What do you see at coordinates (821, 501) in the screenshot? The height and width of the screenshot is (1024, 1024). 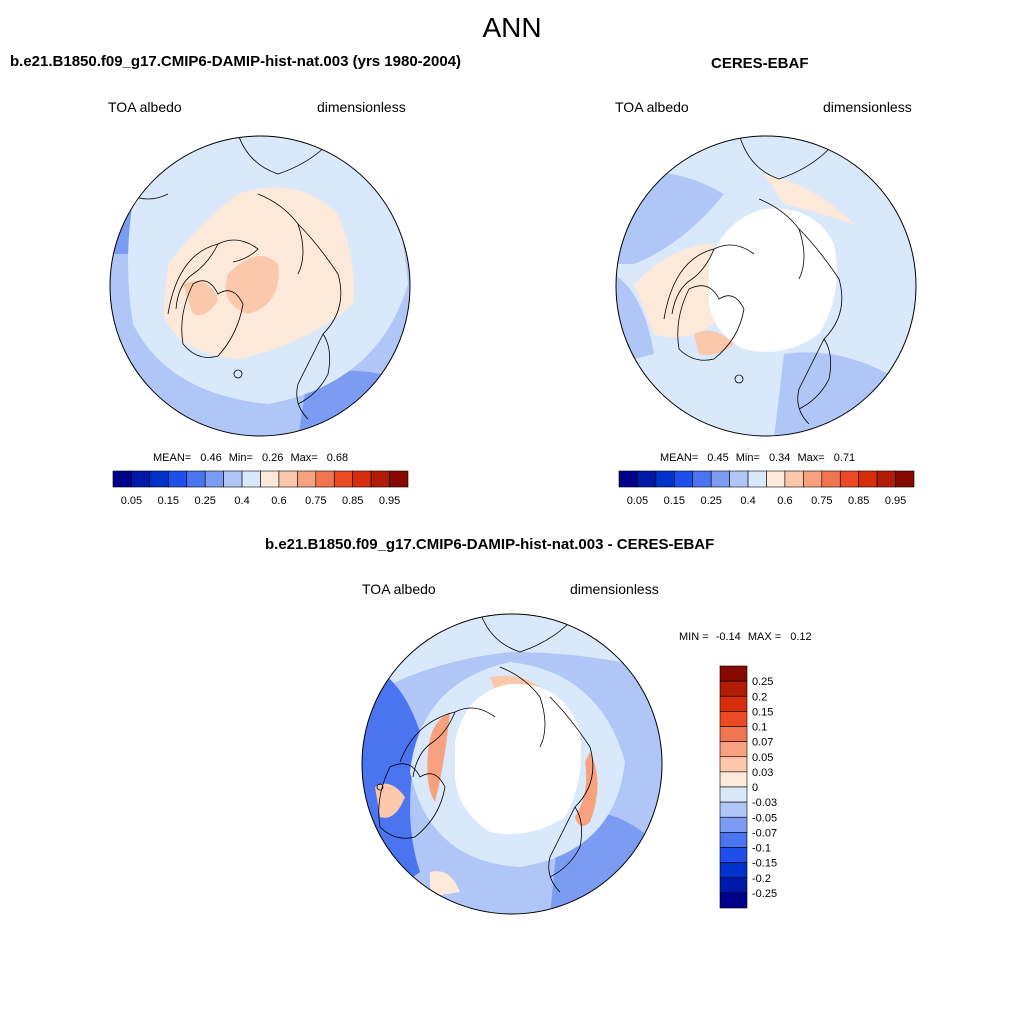 I see `obs-colorbar-tick-label: 0.75` at bounding box center [821, 501].